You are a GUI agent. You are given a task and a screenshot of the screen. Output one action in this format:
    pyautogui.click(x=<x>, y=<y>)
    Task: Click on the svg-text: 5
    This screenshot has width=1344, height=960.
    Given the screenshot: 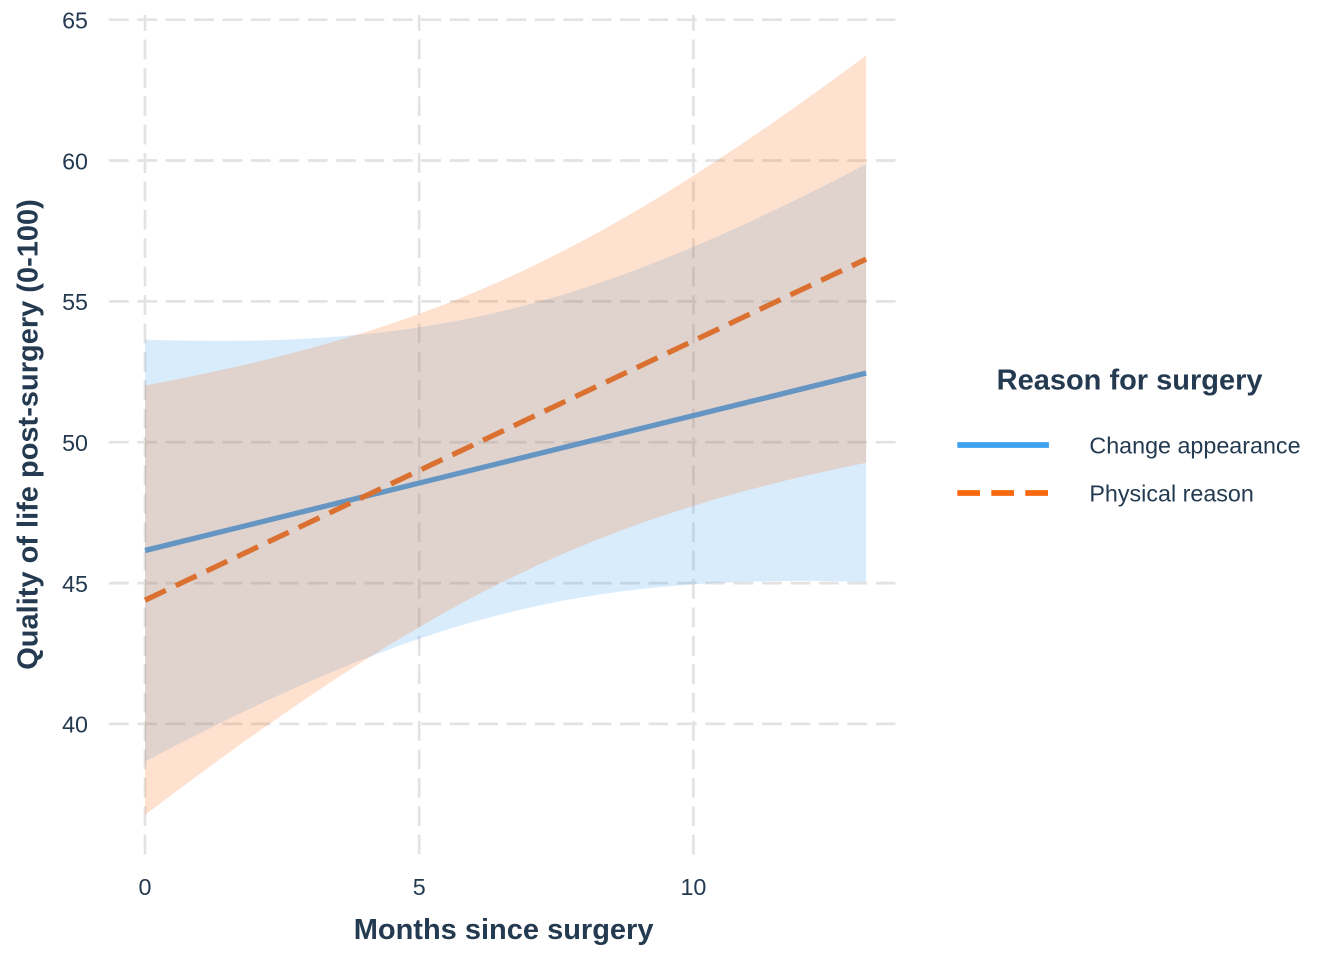 What is the action you would take?
    pyautogui.click(x=419, y=887)
    